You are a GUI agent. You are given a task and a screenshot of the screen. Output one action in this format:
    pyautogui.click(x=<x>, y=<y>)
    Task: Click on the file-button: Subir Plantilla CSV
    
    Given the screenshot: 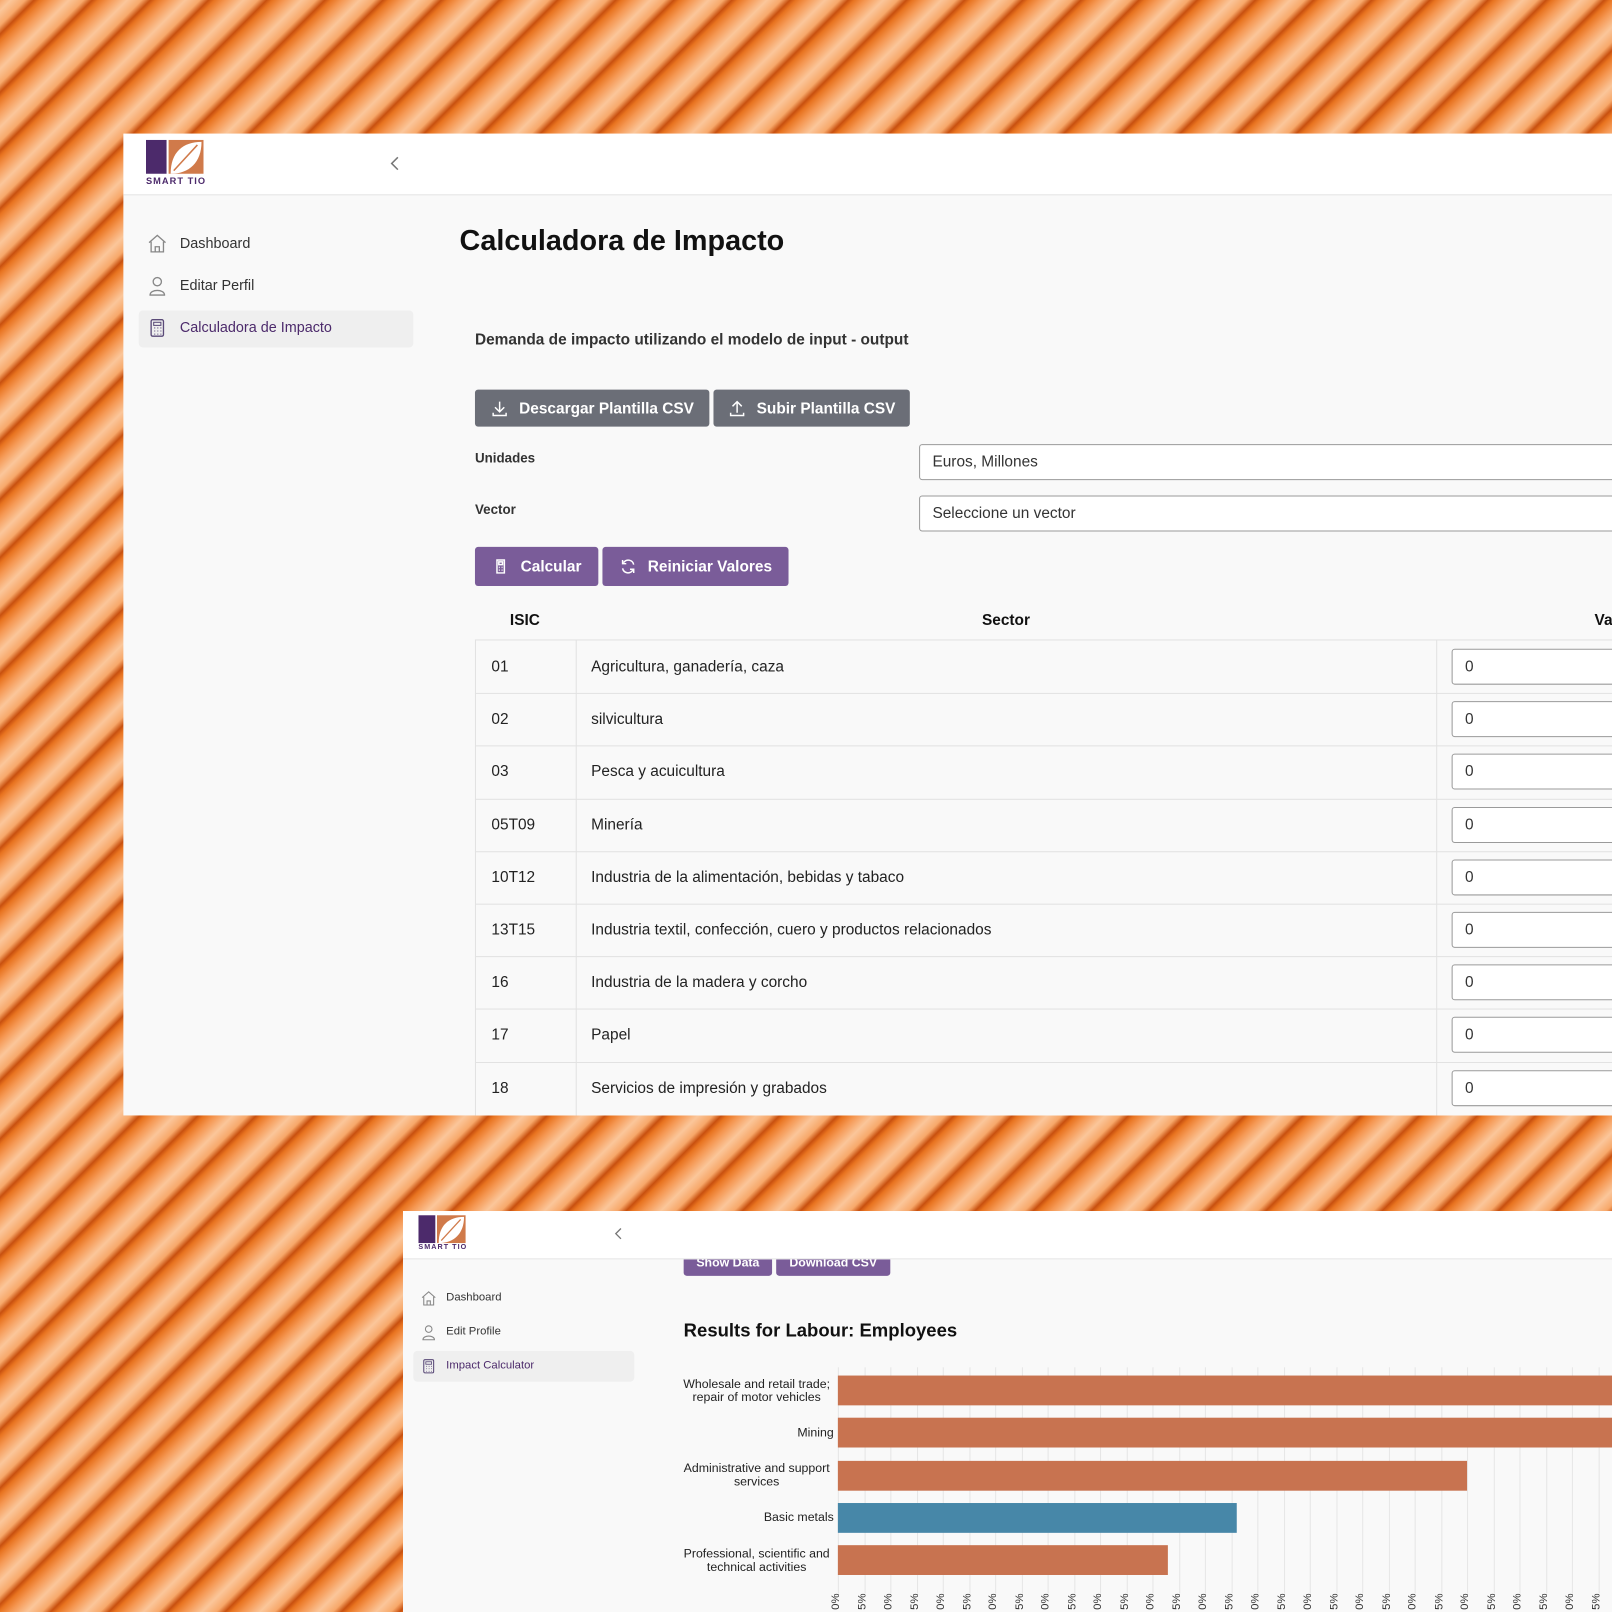 What is the action you would take?
    pyautogui.click(x=811, y=408)
    